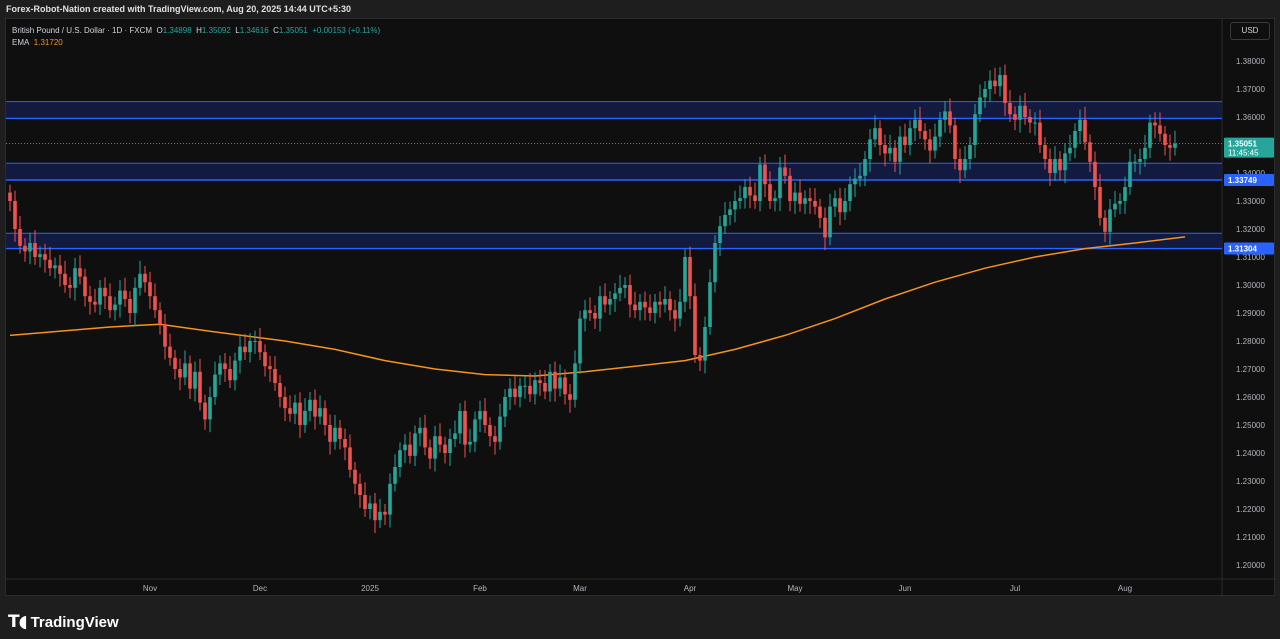 This screenshot has height=639, width=1280. What do you see at coordinates (1250, 565) in the screenshot?
I see `y-tick-label: 1.20000` at bounding box center [1250, 565].